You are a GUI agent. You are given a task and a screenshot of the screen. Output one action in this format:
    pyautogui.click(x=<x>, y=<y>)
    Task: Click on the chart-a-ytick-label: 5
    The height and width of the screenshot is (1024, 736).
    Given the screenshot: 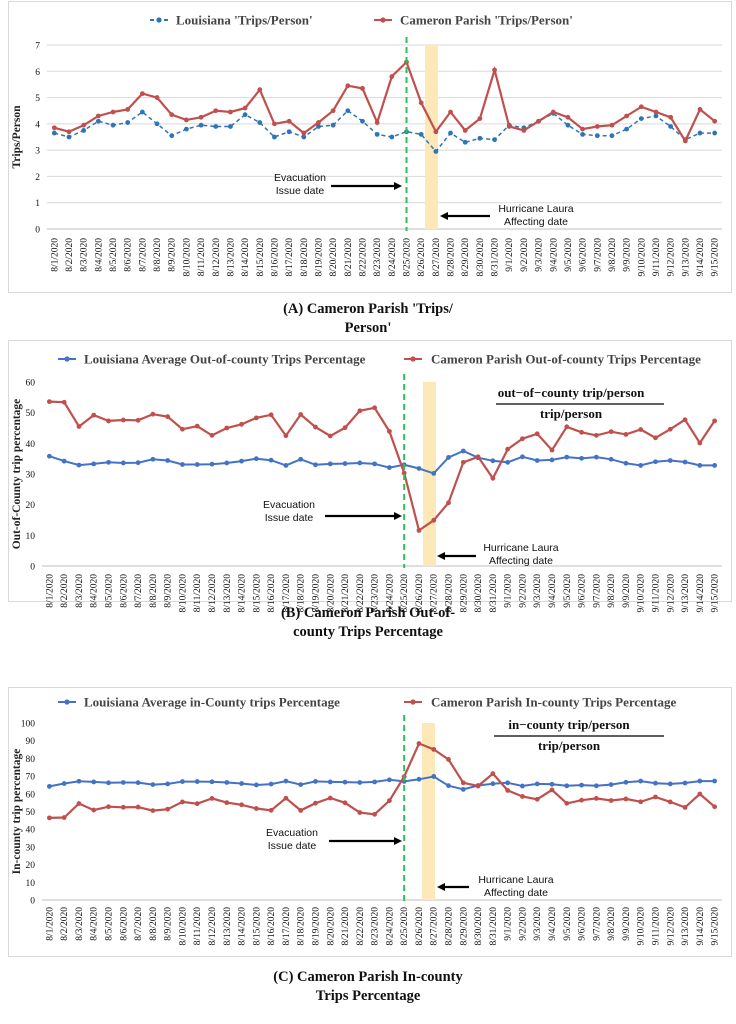 What is the action you would take?
    pyautogui.click(x=37, y=99)
    